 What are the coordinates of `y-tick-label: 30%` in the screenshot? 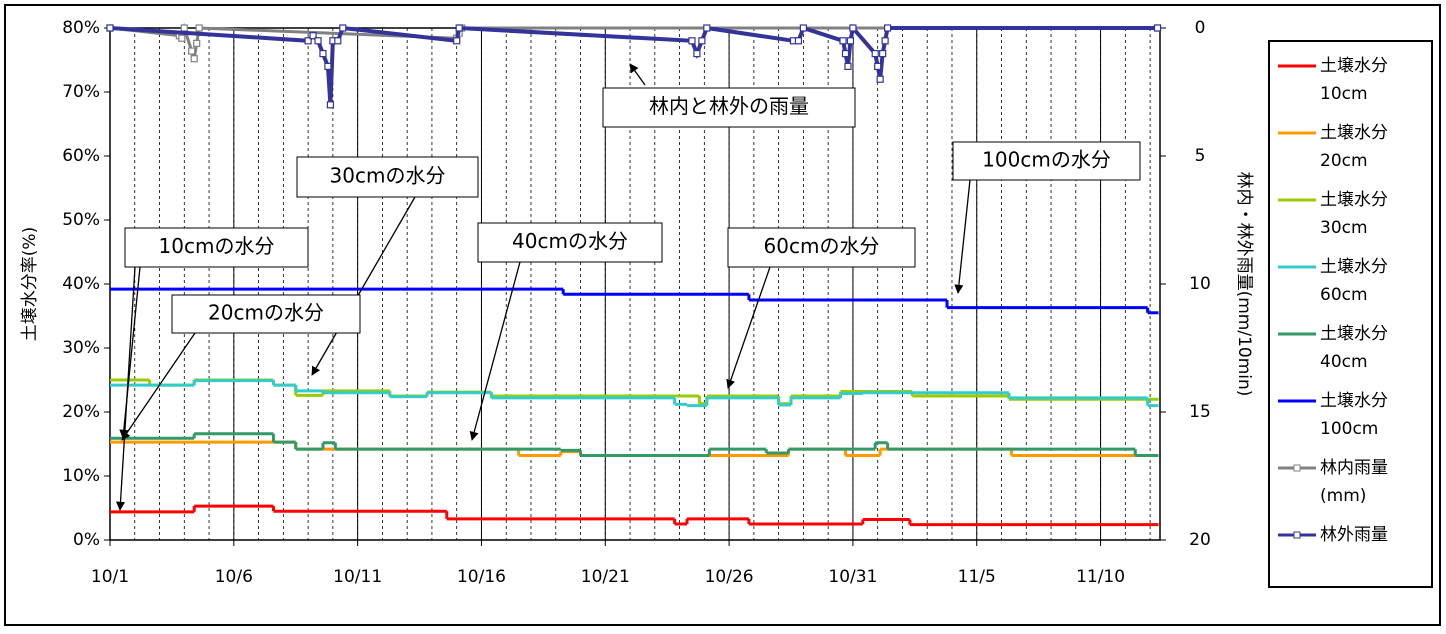 It's located at (81, 348).